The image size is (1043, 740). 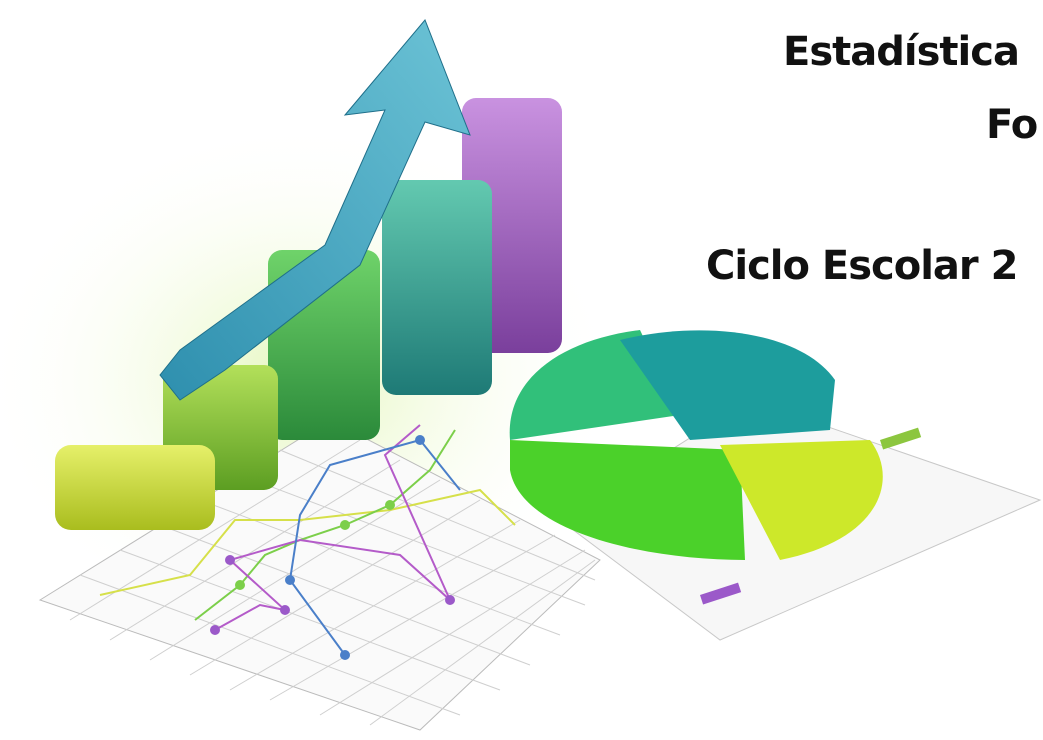 What do you see at coordinates (901, 52) in the screenshot?
I see `title-line-1: Estadística` at bounding box center [901, 52].